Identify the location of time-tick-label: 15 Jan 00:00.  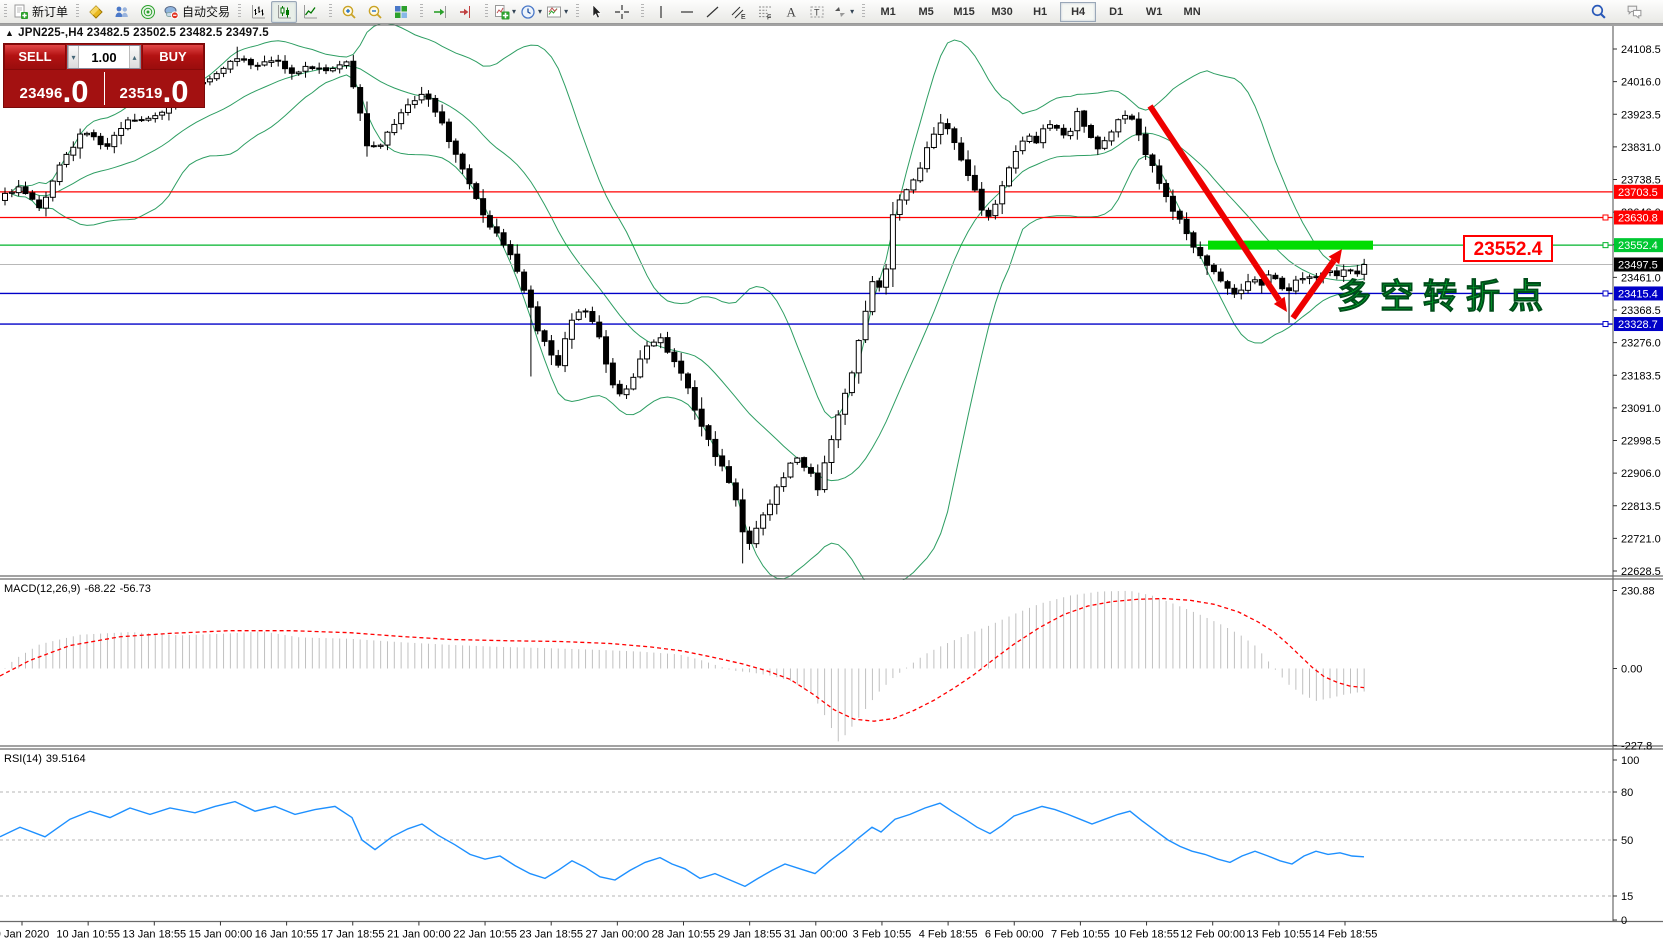
(221, 935).